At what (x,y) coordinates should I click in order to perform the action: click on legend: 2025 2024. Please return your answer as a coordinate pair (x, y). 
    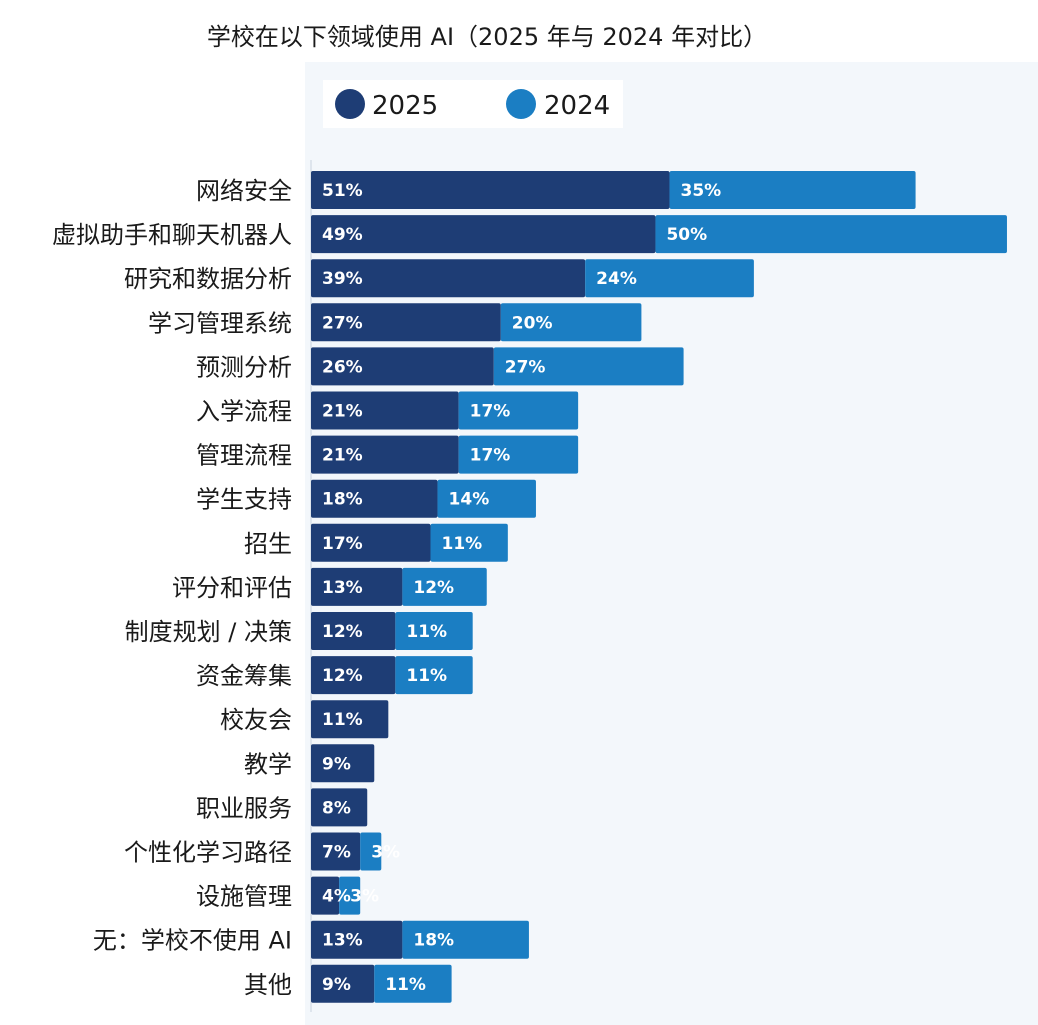
    Looking at the image, I should click on (472, 105).